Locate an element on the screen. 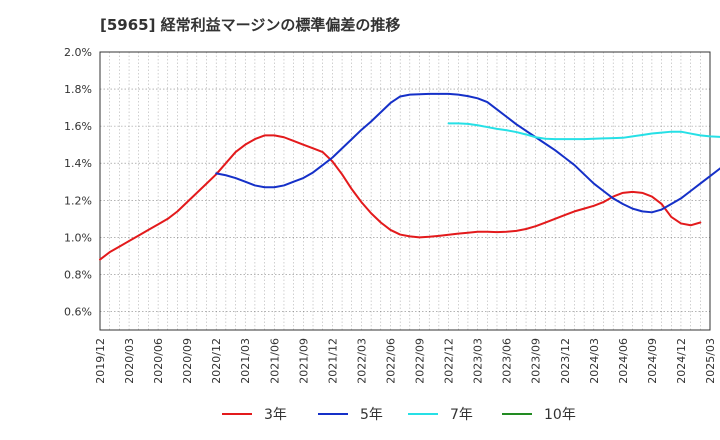  x-tick-label: 2020/12 is located at coordinates (216, 361).